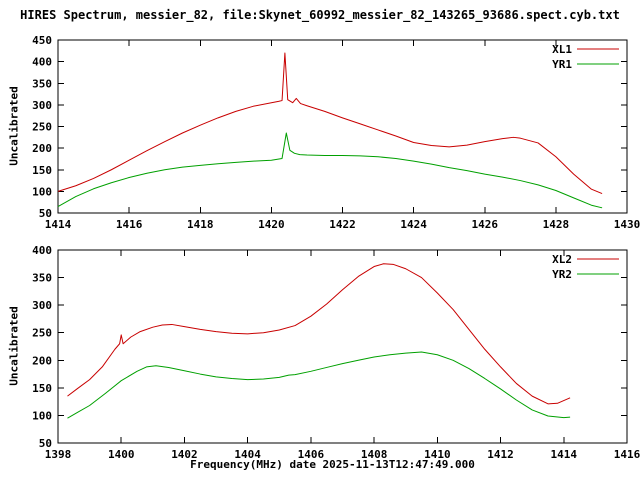 Image resolution: width=640 pixels, height=480 pixels. I want to click on x-tick-label: 1426, so click(485, 224).